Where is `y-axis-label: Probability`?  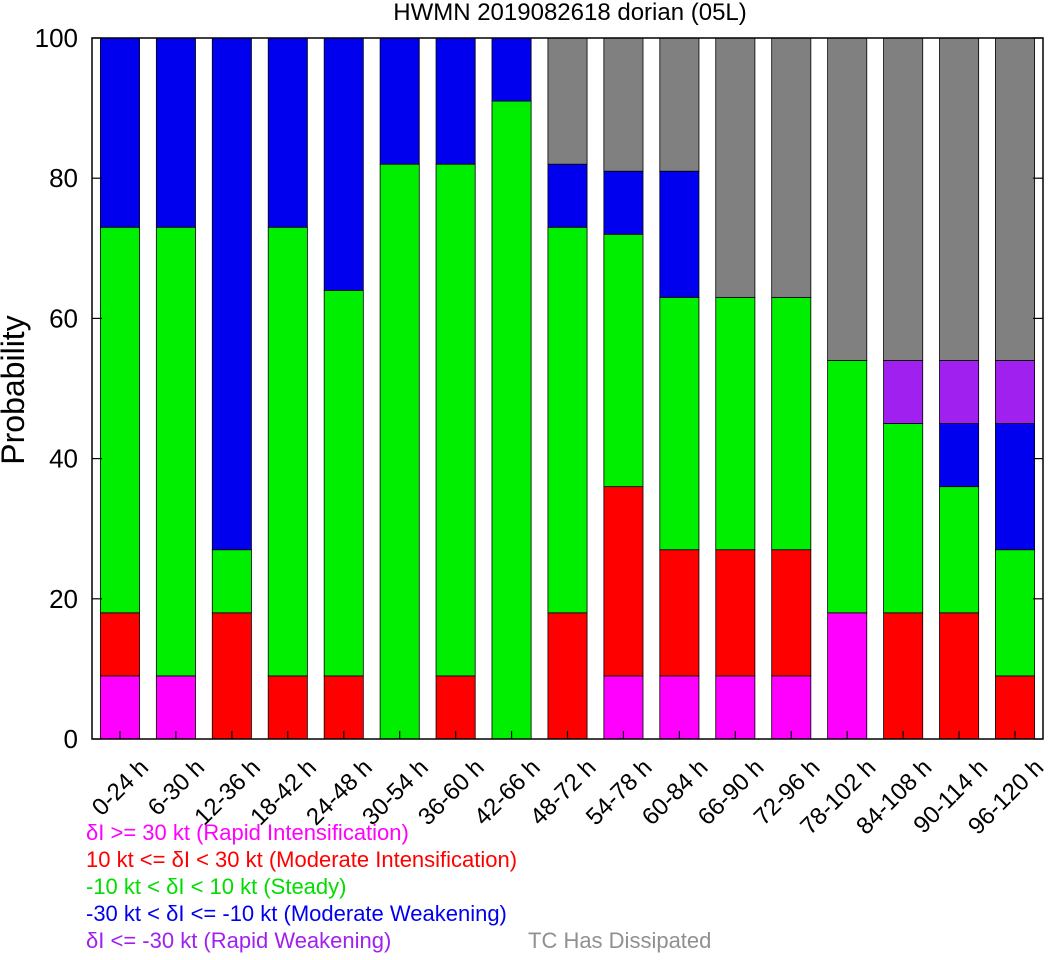
y-axis-label: Probability is located at coordinates (15, 389).